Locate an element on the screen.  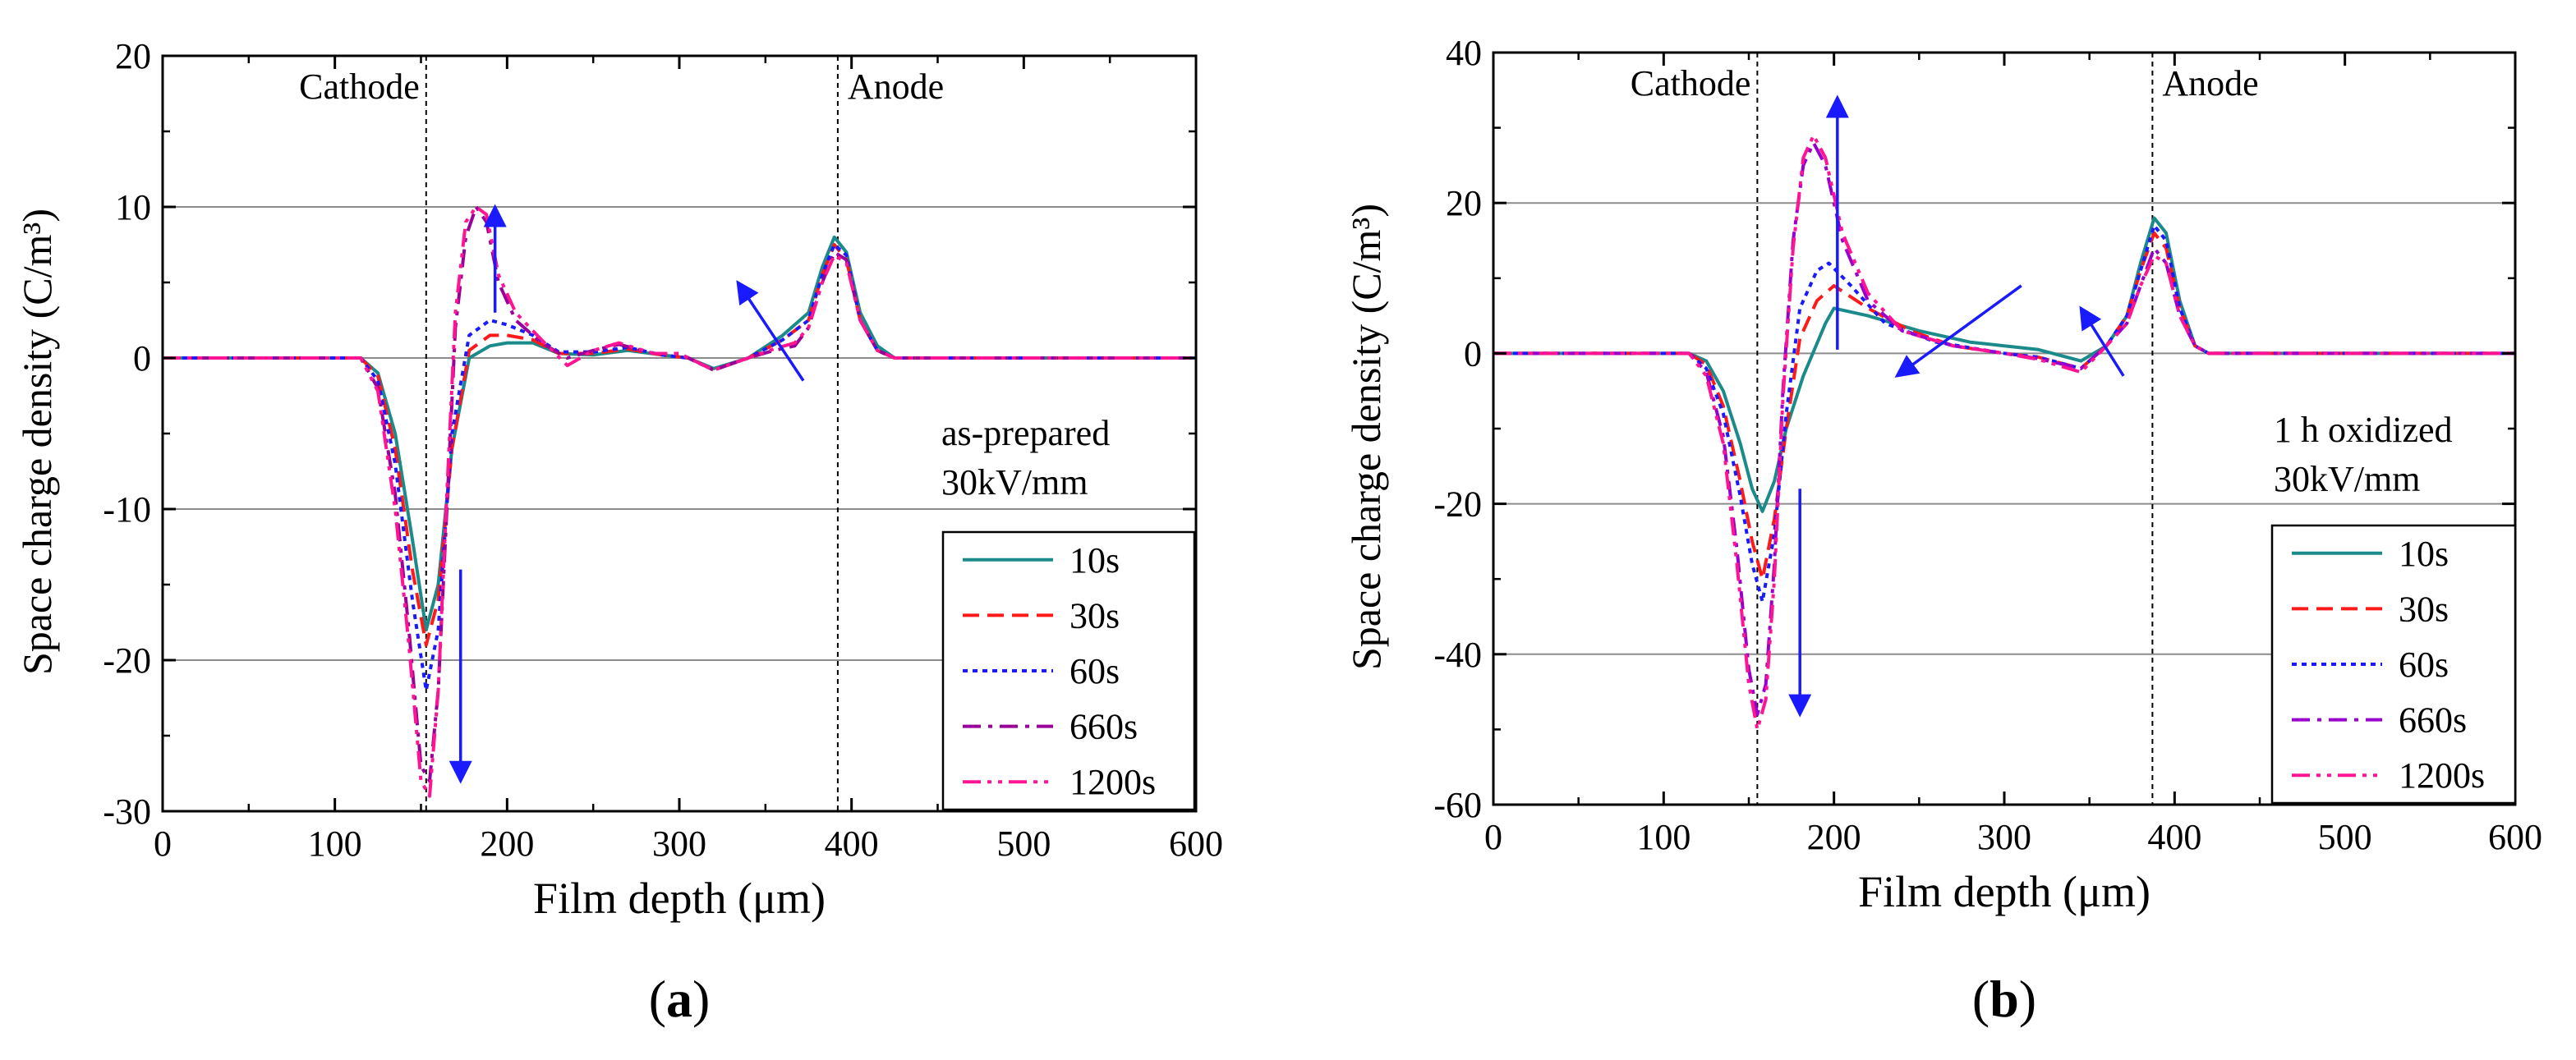
y-tick-label: -60 is located at coordinates (1458, 805).